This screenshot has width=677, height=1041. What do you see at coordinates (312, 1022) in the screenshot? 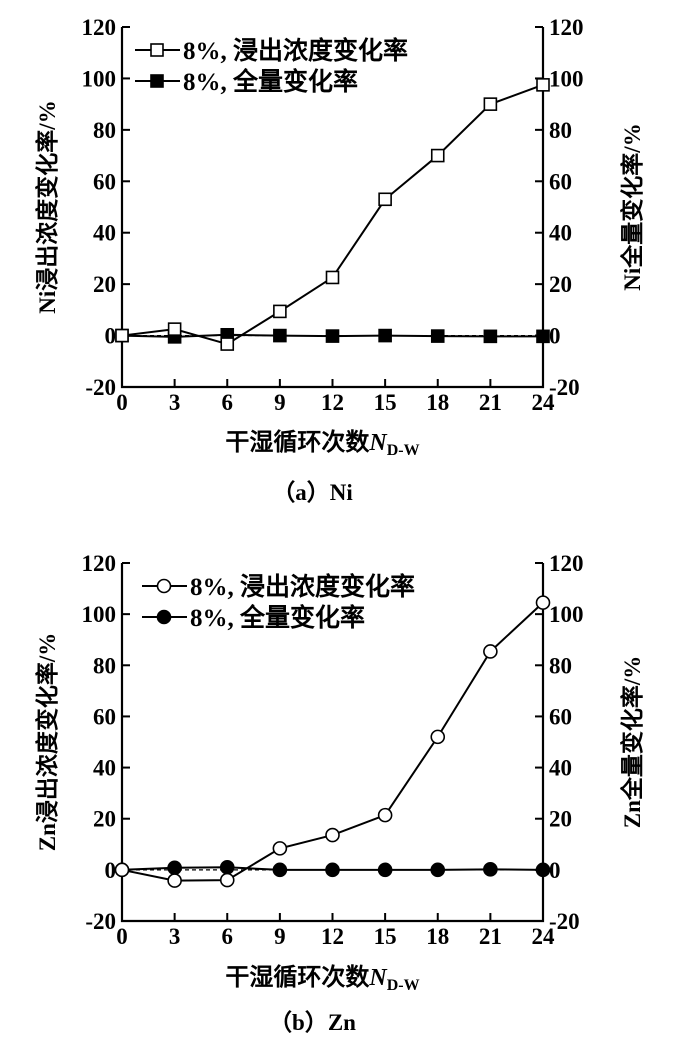
I see `figure-caption: （b）Zn` at bounding box center [312, 1022].